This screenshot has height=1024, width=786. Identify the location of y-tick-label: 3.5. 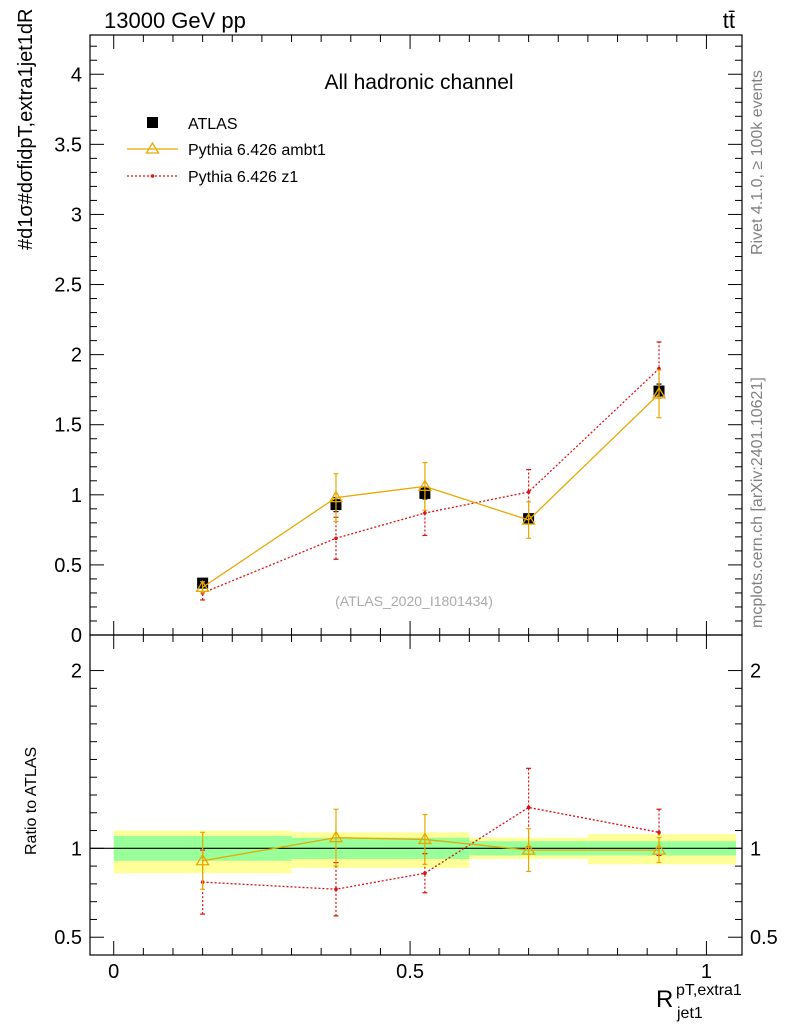
(68, 145).